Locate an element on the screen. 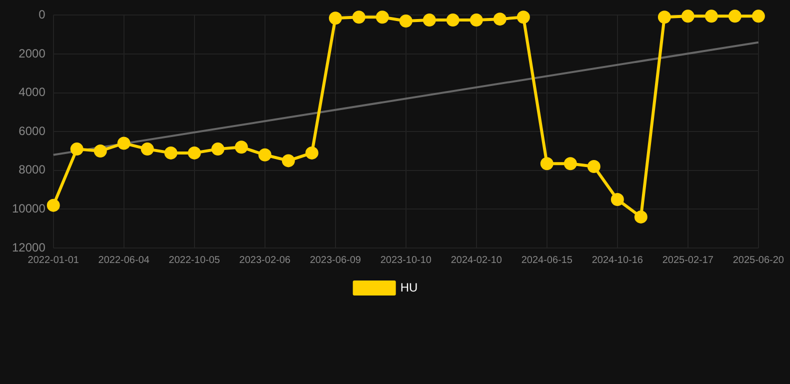 The height and width of the screenshot is (384, 790). y-tick-label: 4000 is located at coordinates (32, 92).